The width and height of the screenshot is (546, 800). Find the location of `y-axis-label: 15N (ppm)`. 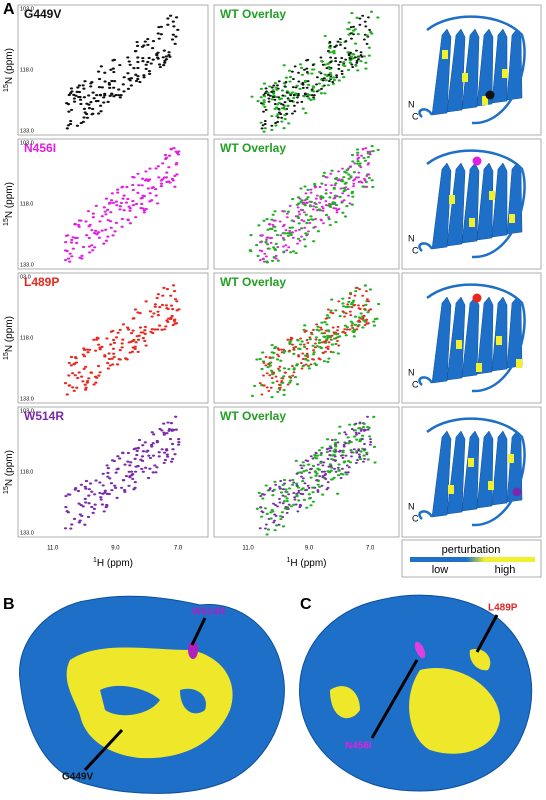

y-axis-label: 15N (ppm) is located at coordinates (9, 204).